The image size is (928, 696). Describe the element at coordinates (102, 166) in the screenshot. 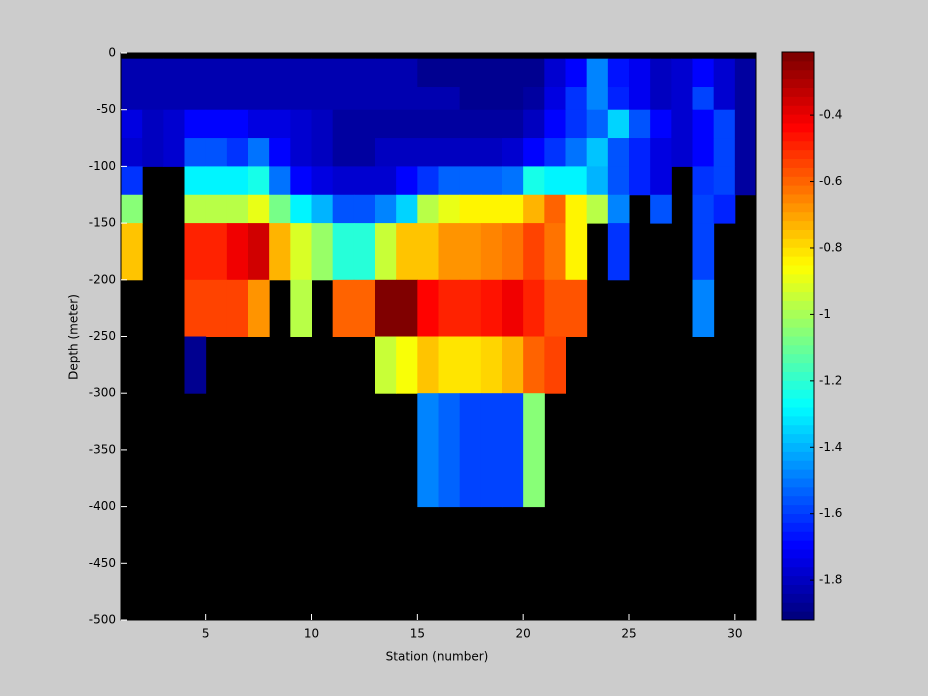

I see `y-tick-label: -100` at that location.